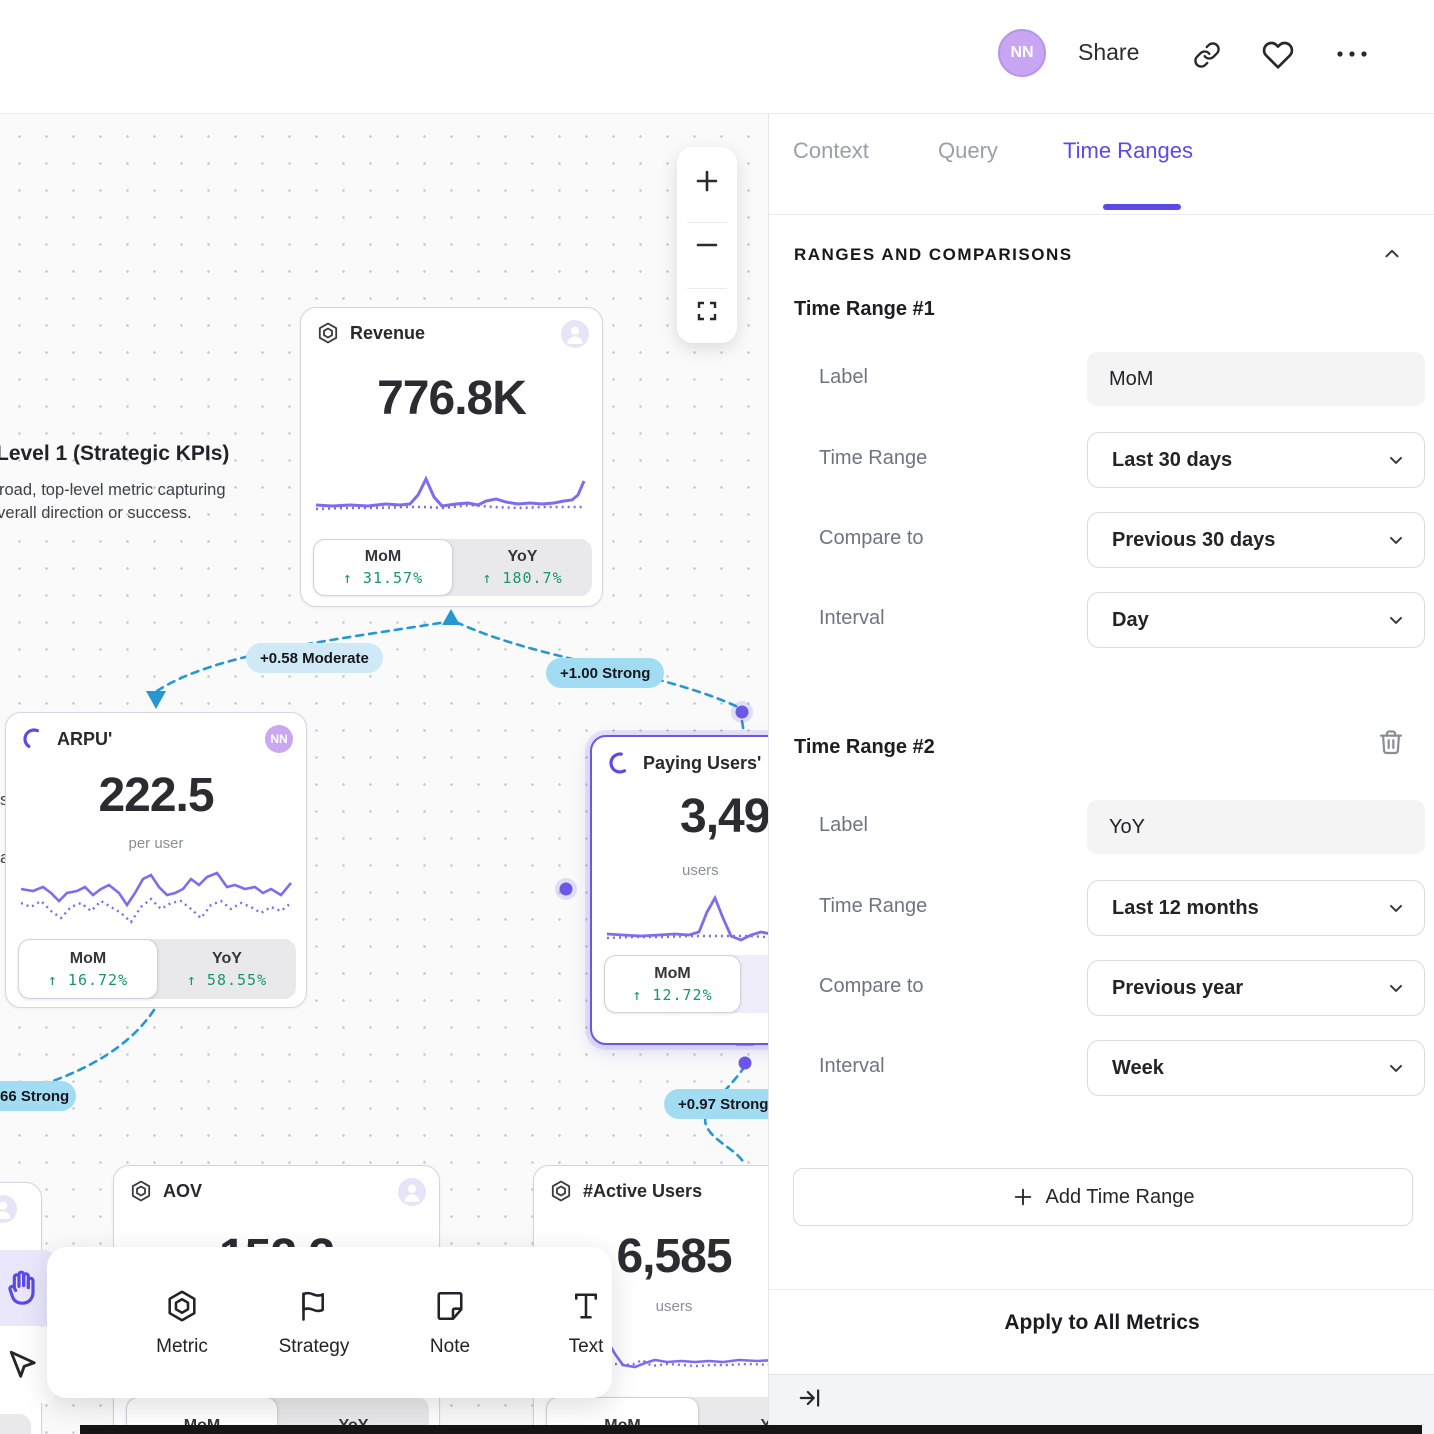 The image size is (1434, 1434). What do you see at coordinates (605, 673) in the screenshot?
I see `correlation-badge: +1.00 Strong` at bounding box center [605, 673].